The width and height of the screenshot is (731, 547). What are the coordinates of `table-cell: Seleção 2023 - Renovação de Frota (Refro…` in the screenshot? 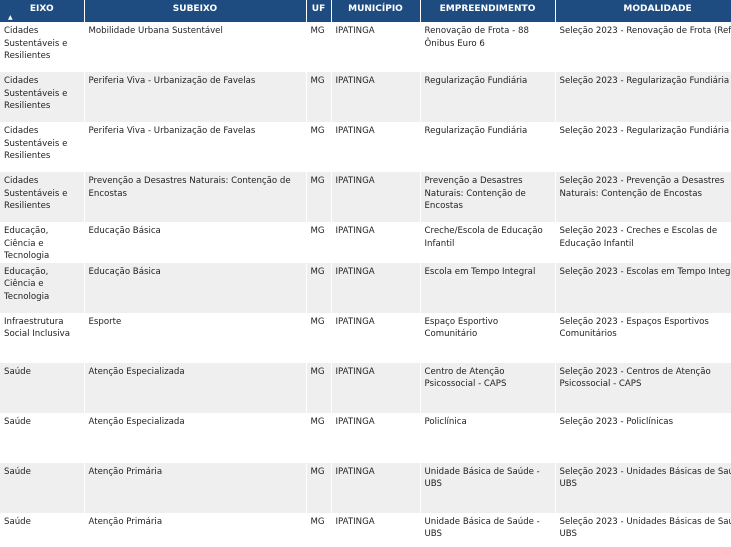 It's located at (643, 47).